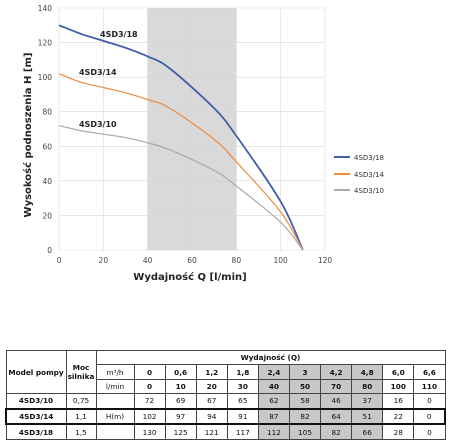 This screenshot has width=450, height=447. I want to click on x-tick-label: 80, so click(237, 260).